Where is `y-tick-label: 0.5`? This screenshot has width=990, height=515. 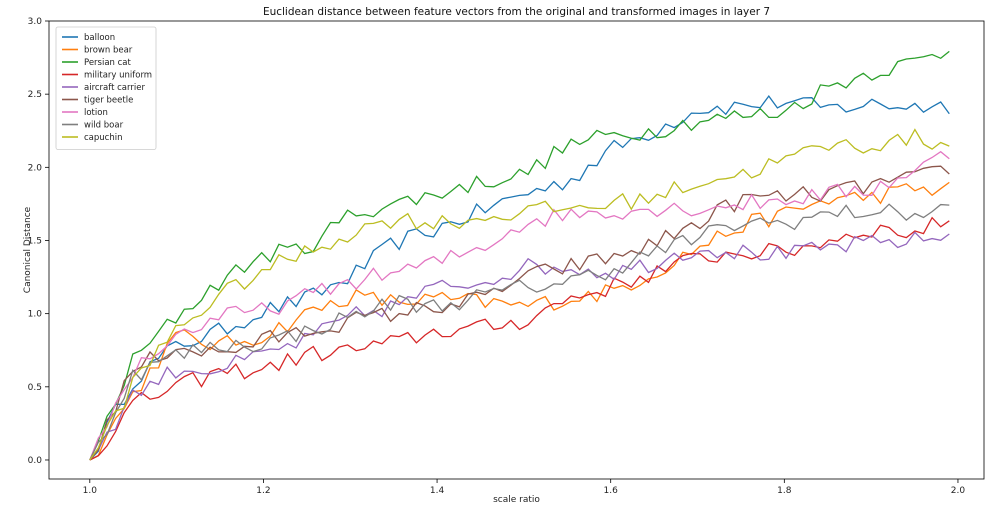
y-tick-label: 0.5 is located at coordinates (35, 388).